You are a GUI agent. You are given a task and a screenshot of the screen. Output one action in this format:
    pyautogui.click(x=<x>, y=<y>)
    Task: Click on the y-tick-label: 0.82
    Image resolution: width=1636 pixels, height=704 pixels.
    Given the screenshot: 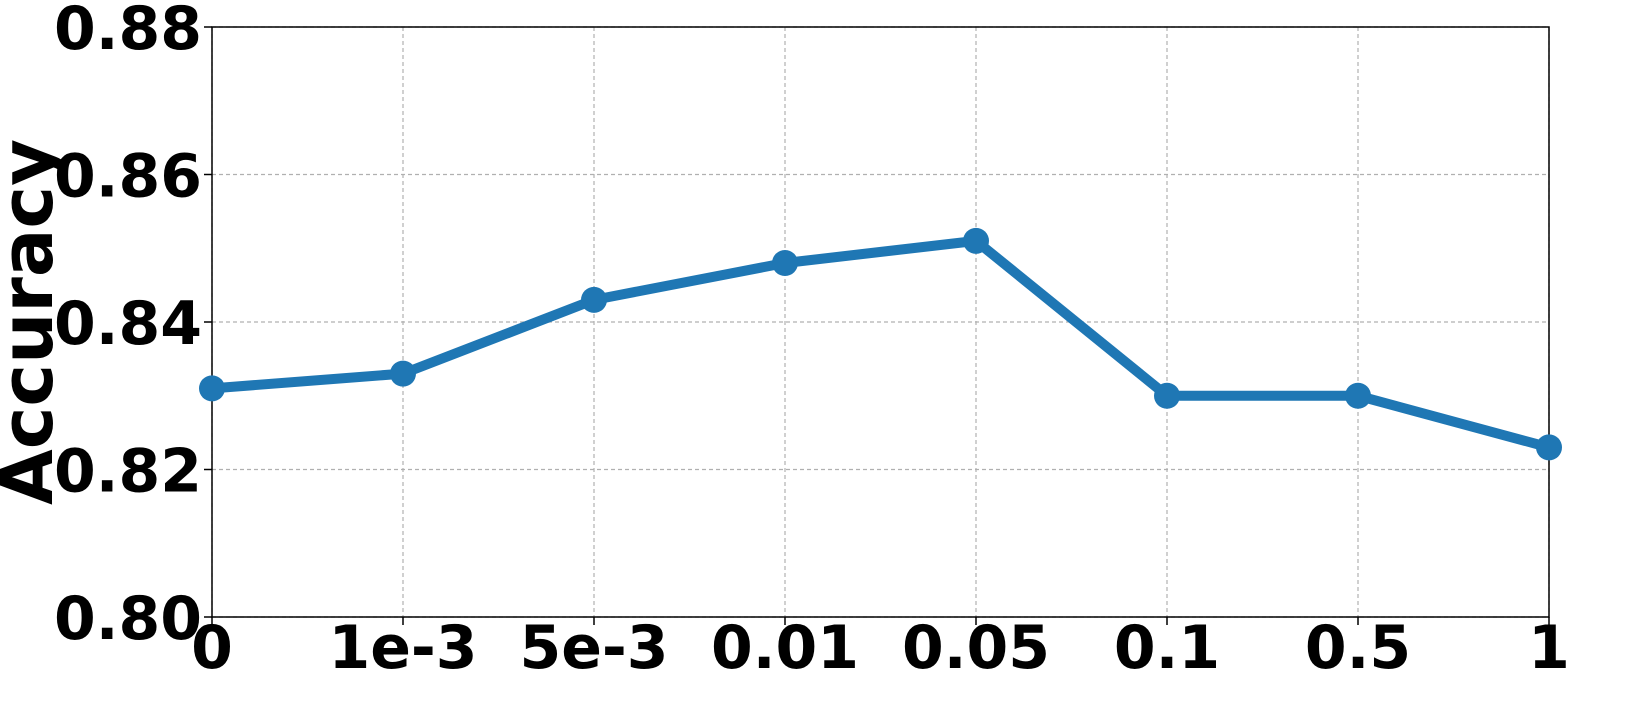 What is the action you would take?
    pyautogui.click(x=128, y=472)
    